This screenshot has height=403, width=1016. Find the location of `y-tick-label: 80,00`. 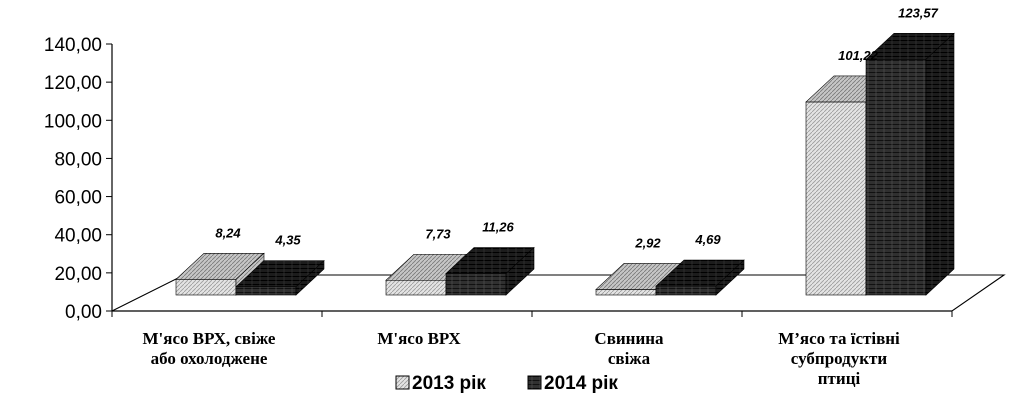

y-tick-label: 80,00 is located at coordinates (78, 159).